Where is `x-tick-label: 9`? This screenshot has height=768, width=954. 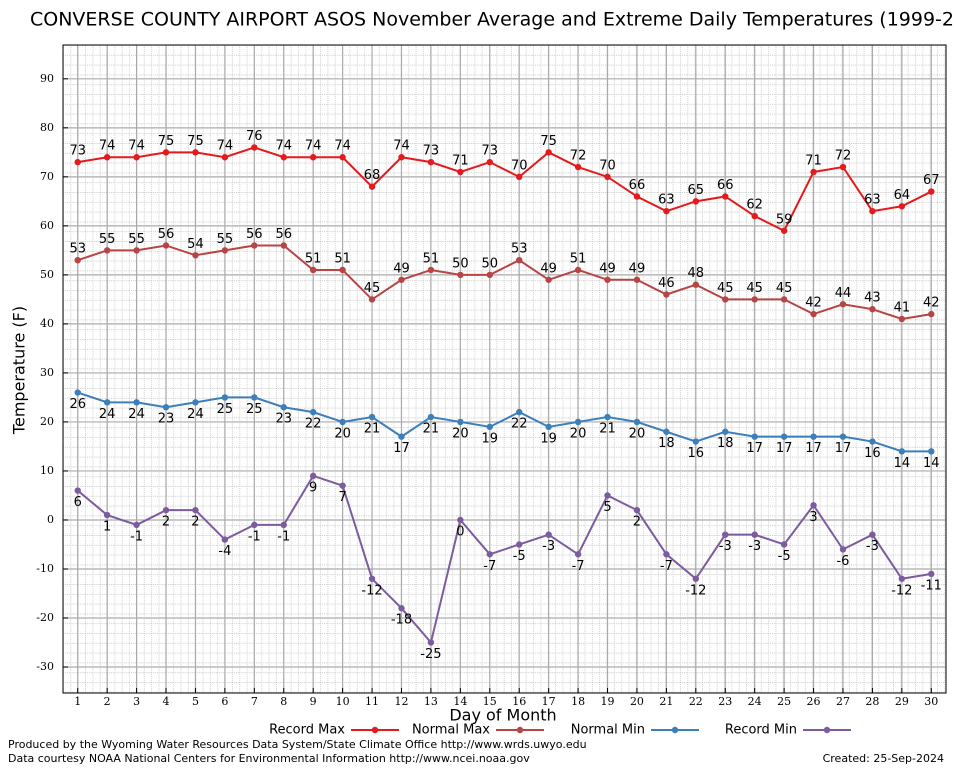 x-tick-label: 9 is located at coordinates (313, 701).